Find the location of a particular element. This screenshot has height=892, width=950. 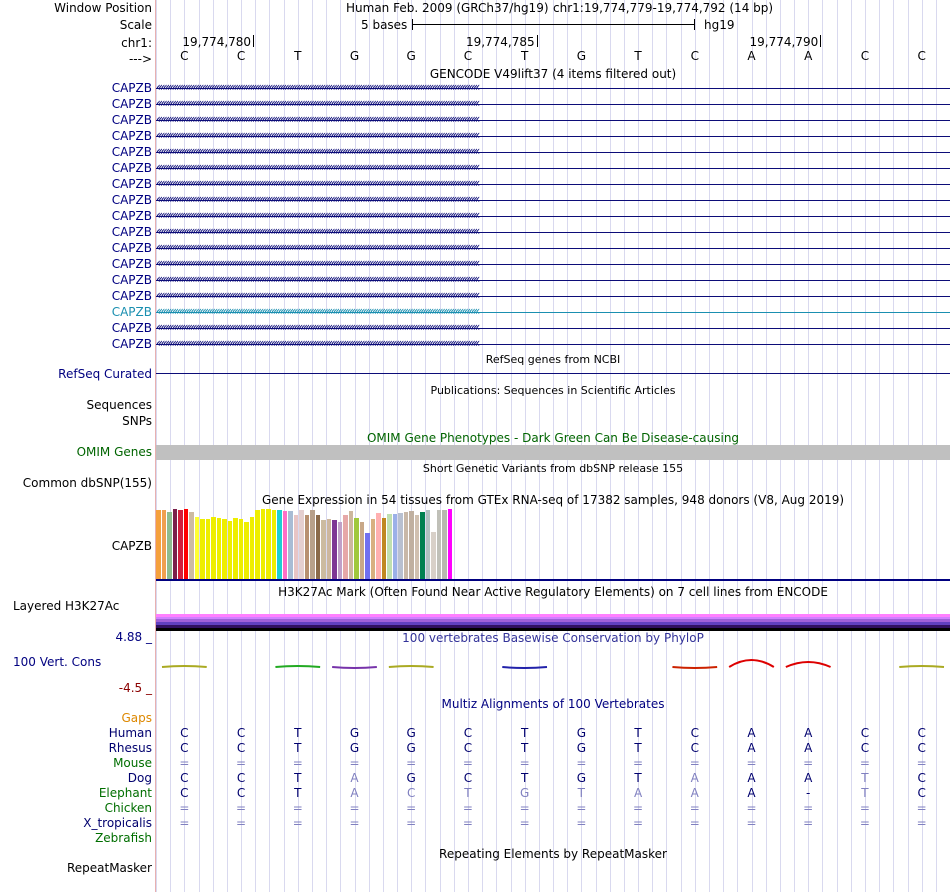

species-label: Dog is located at coordinates (139, 778).